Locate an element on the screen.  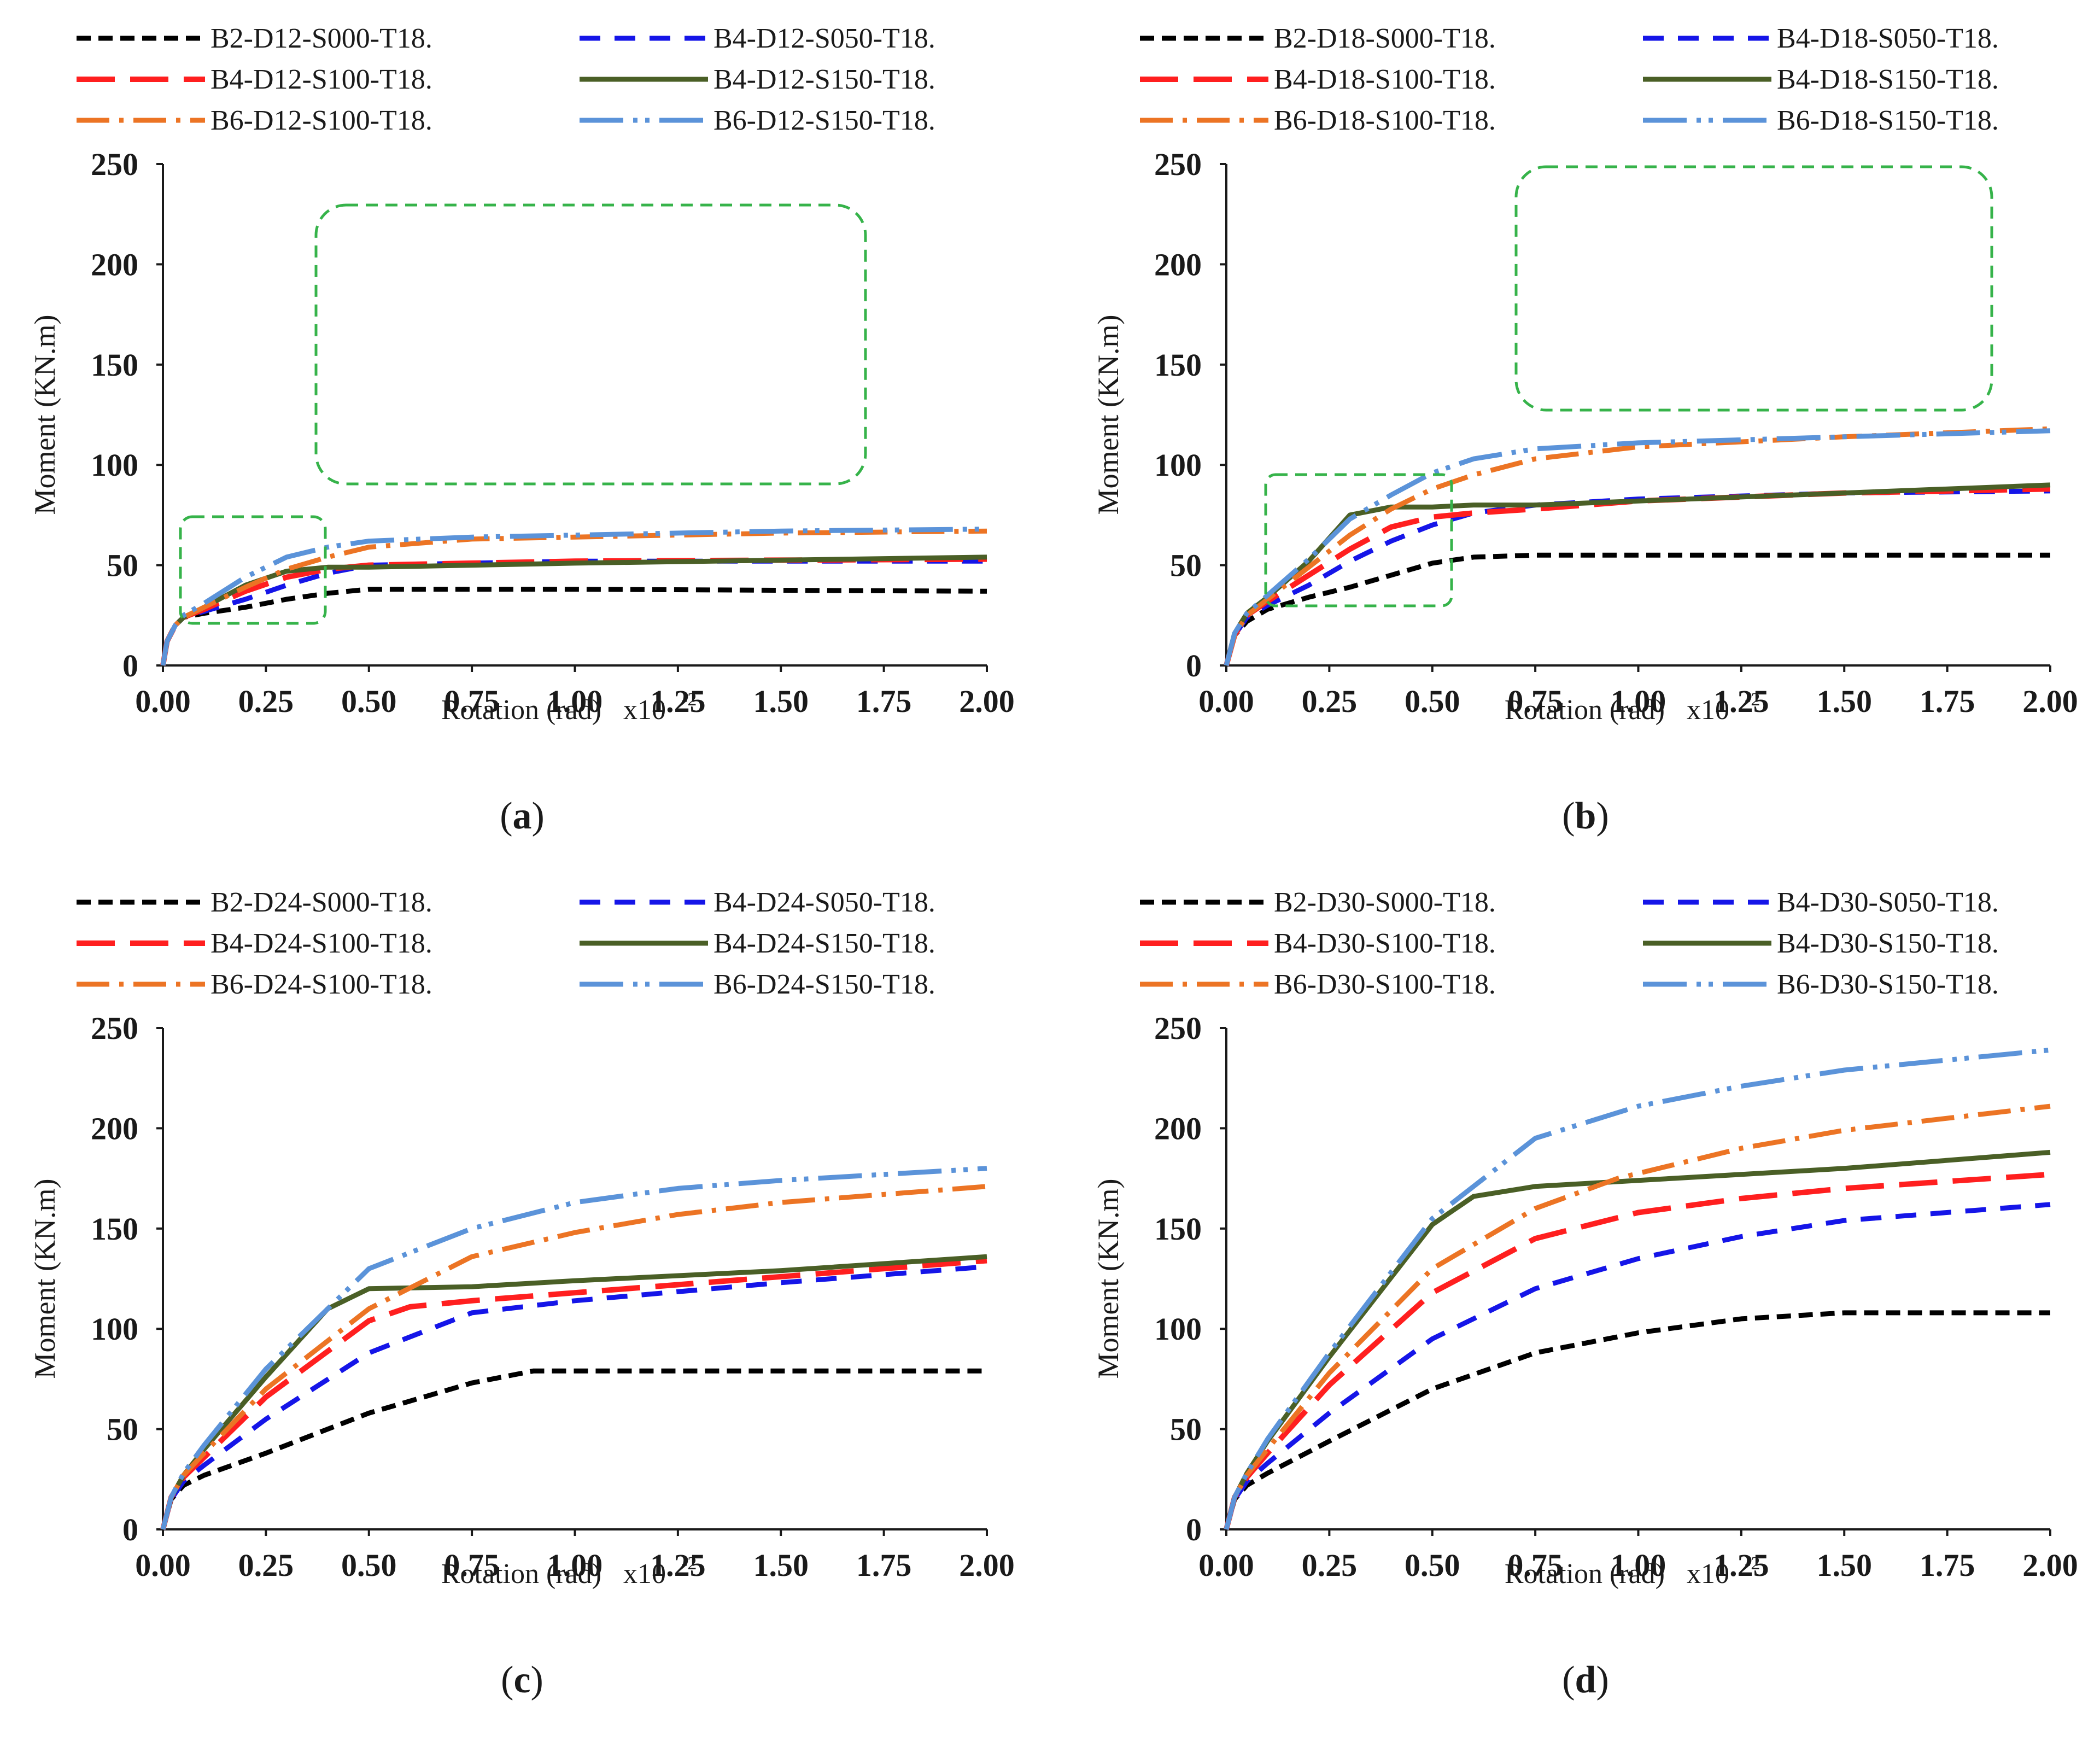
series-lines is located at coordinates (573, 596).